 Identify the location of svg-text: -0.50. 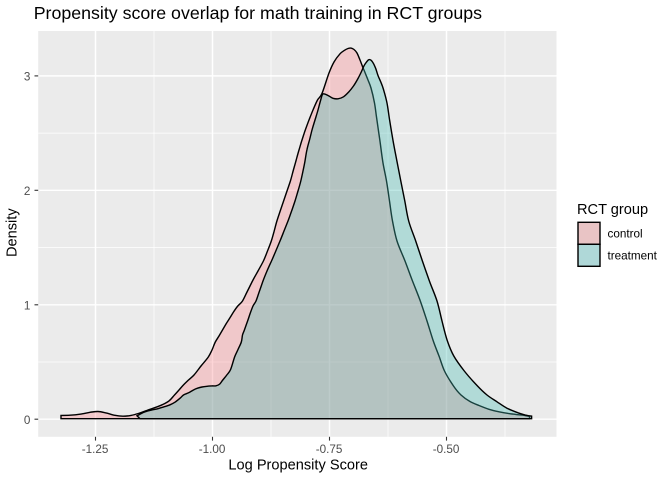
(446, 449).